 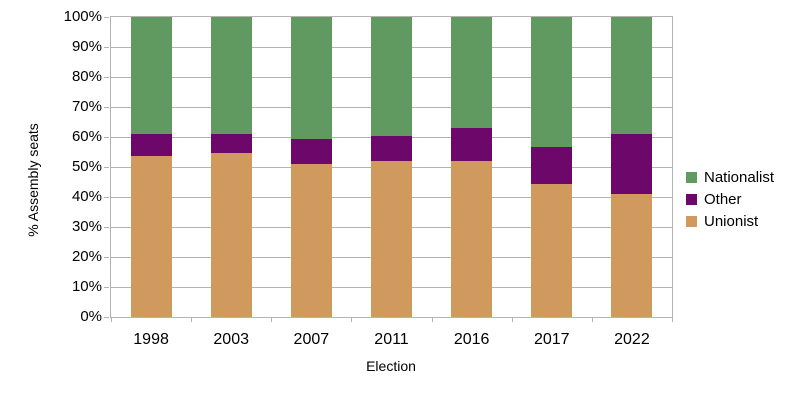 I want to click on x-tick-label: 2016, so click(x=471, y=339).